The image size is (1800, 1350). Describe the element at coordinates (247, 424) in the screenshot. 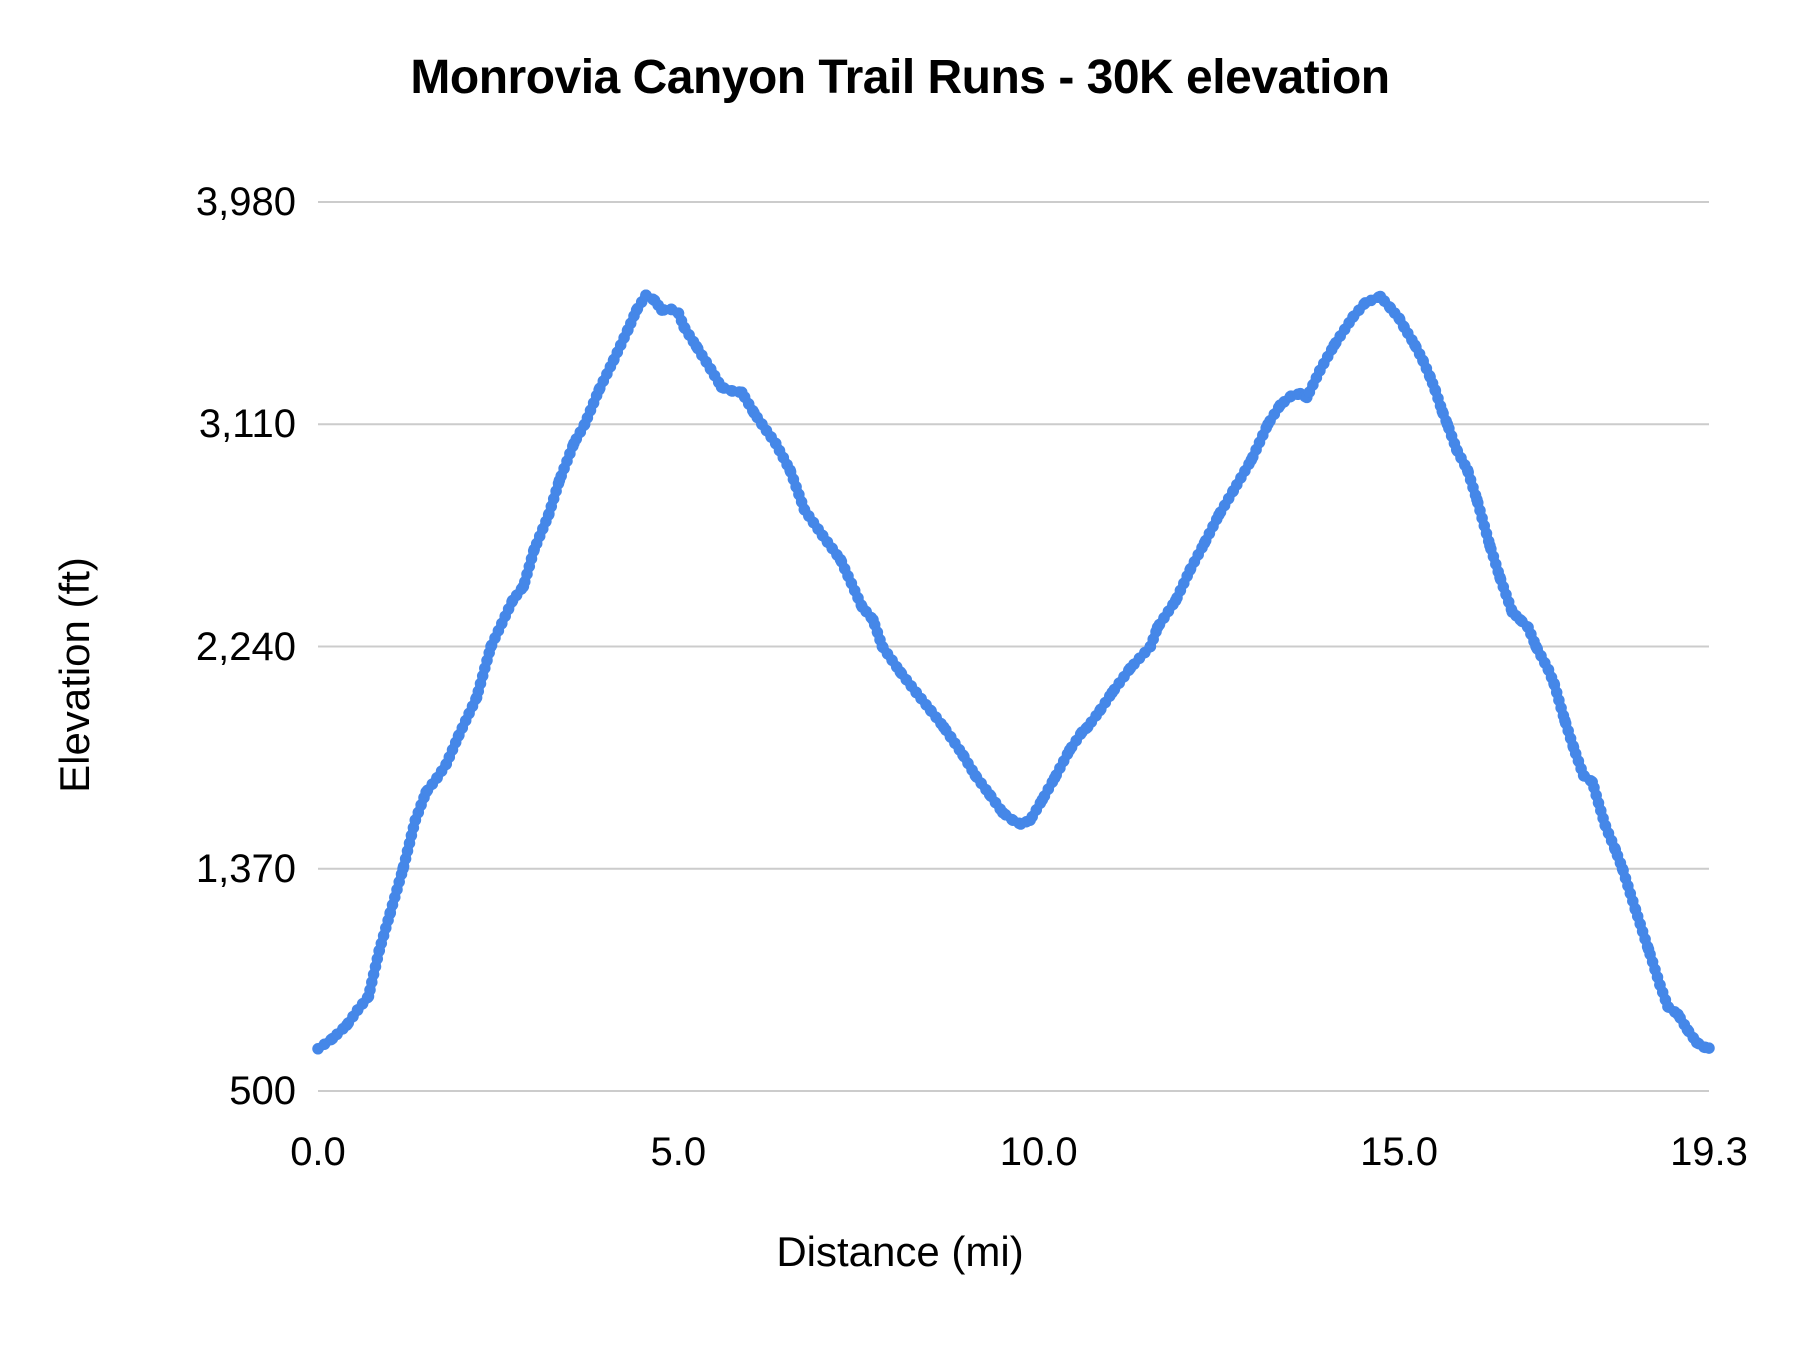

I see `y-tick-label: 3,110` at that location.